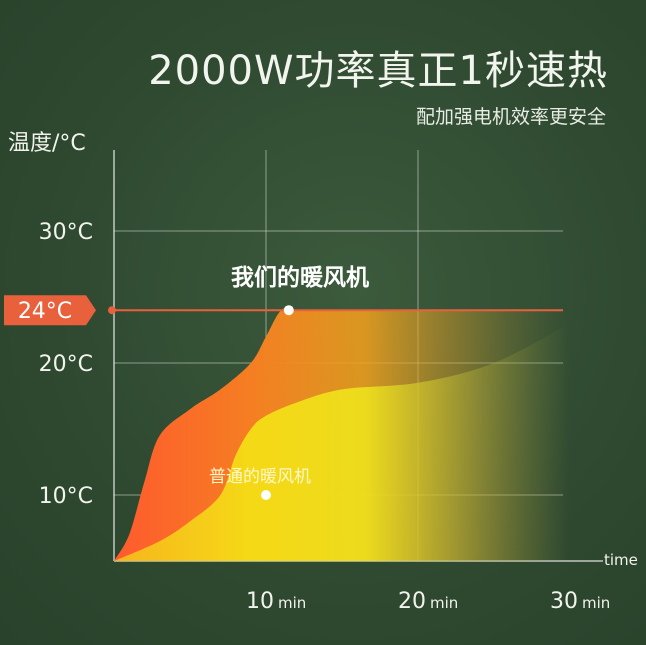 This screenshot has height=645, width=646. Describe the element at coordinates (47, 143) in the screenshot. I see `y-axis-title: 温度/°C` at that location.